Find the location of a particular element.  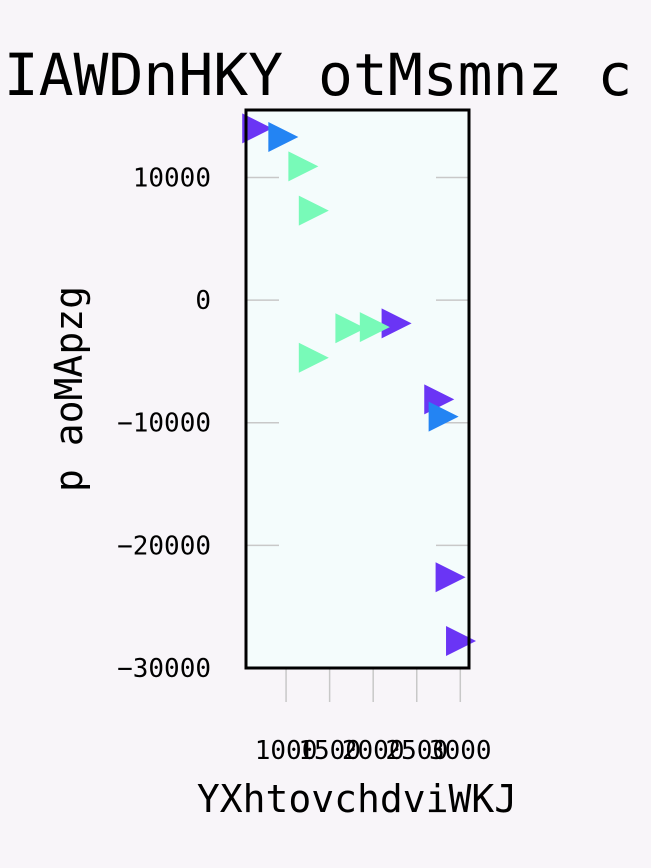

y-tick-label: 10000 is located at coordinates (172, 178).